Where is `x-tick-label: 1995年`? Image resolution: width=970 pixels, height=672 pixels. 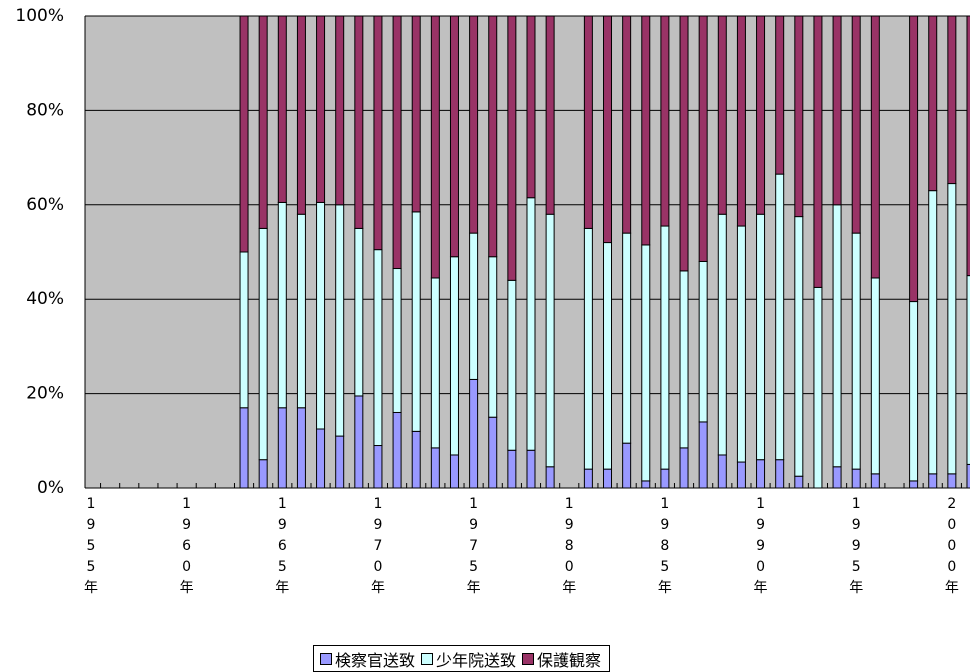 x-tick-label: 1995年 is located at coordinates (856, 546).